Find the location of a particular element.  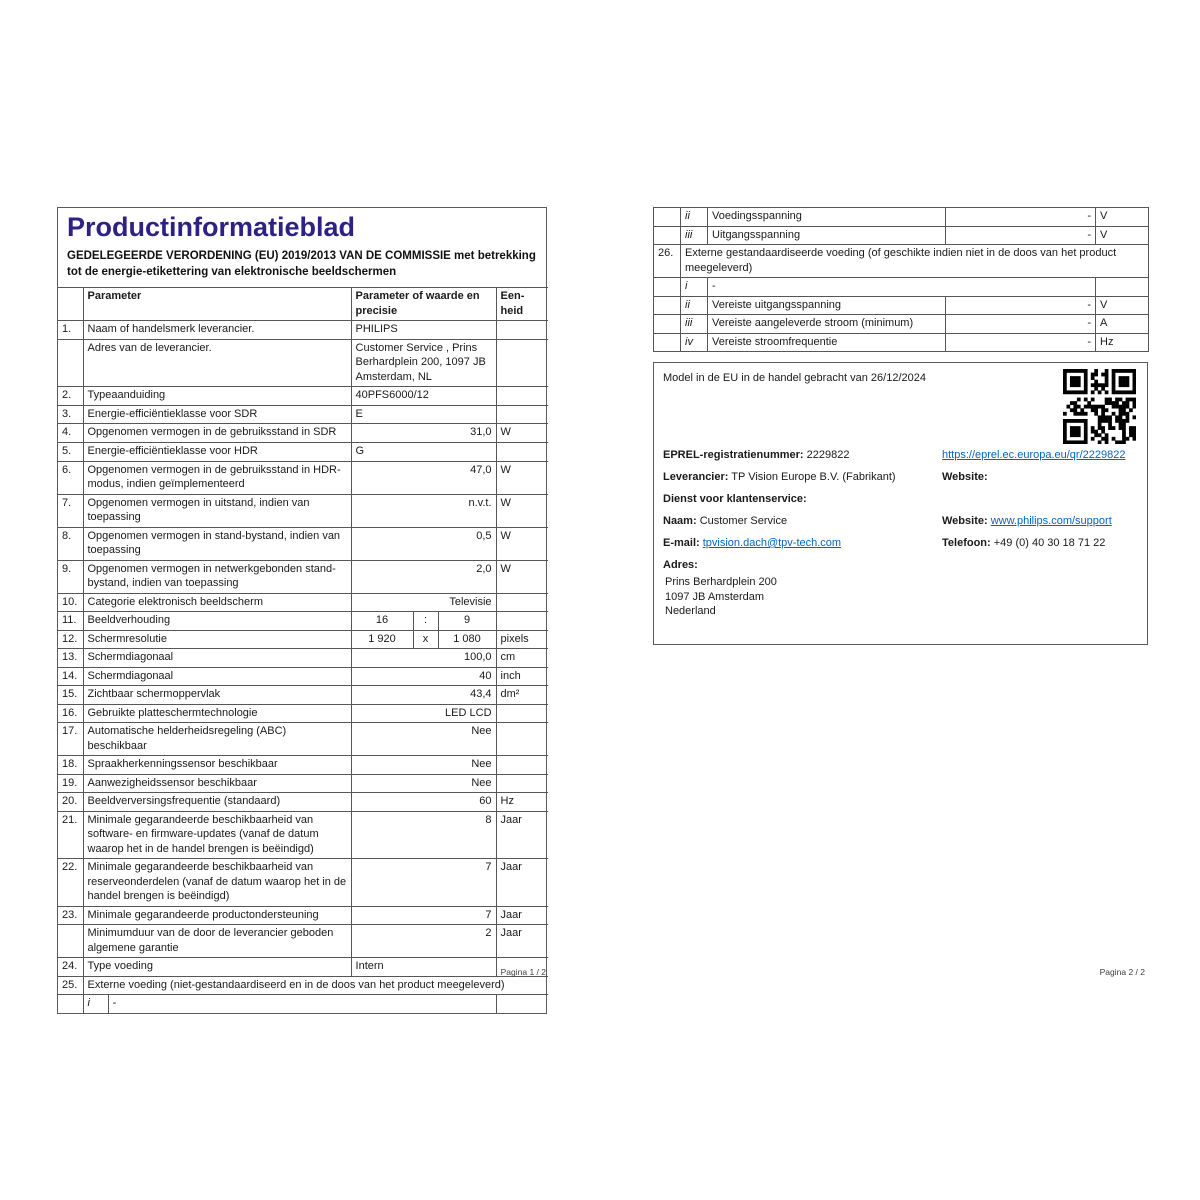

adres-line: 1097 JB Amsterdam is located at coordinates (715, 596).